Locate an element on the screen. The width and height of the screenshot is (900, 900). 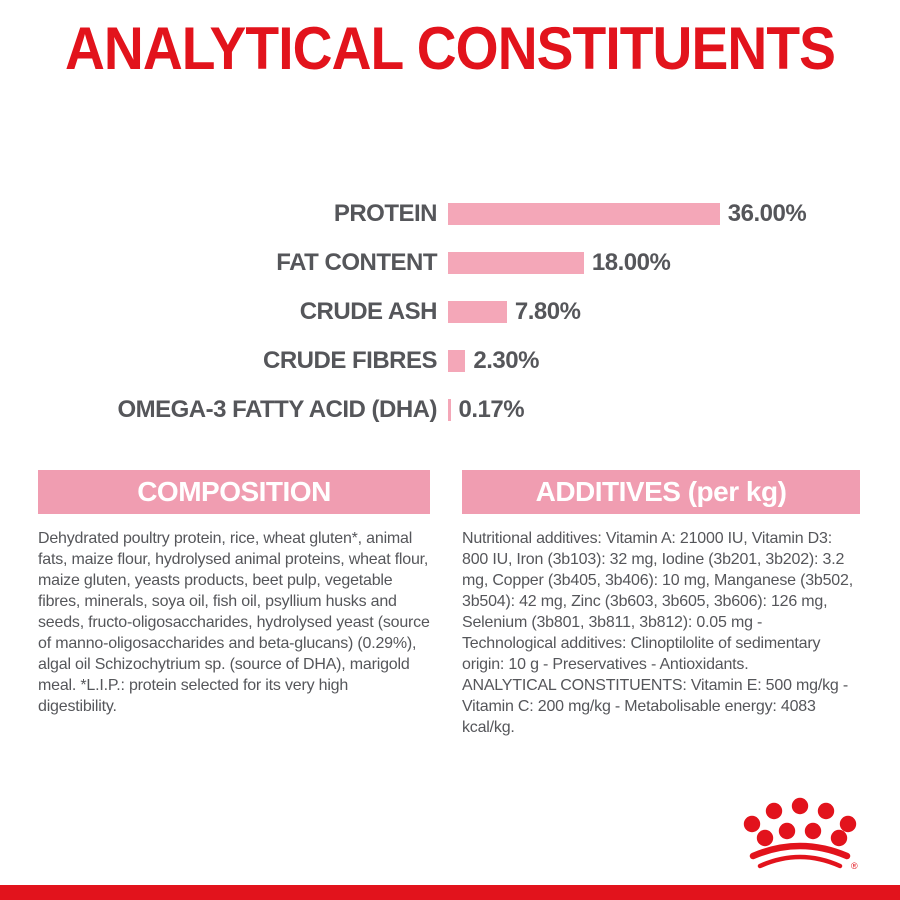
chart-row: PROTEIN 36.00% is located at coordinates (450, 213).